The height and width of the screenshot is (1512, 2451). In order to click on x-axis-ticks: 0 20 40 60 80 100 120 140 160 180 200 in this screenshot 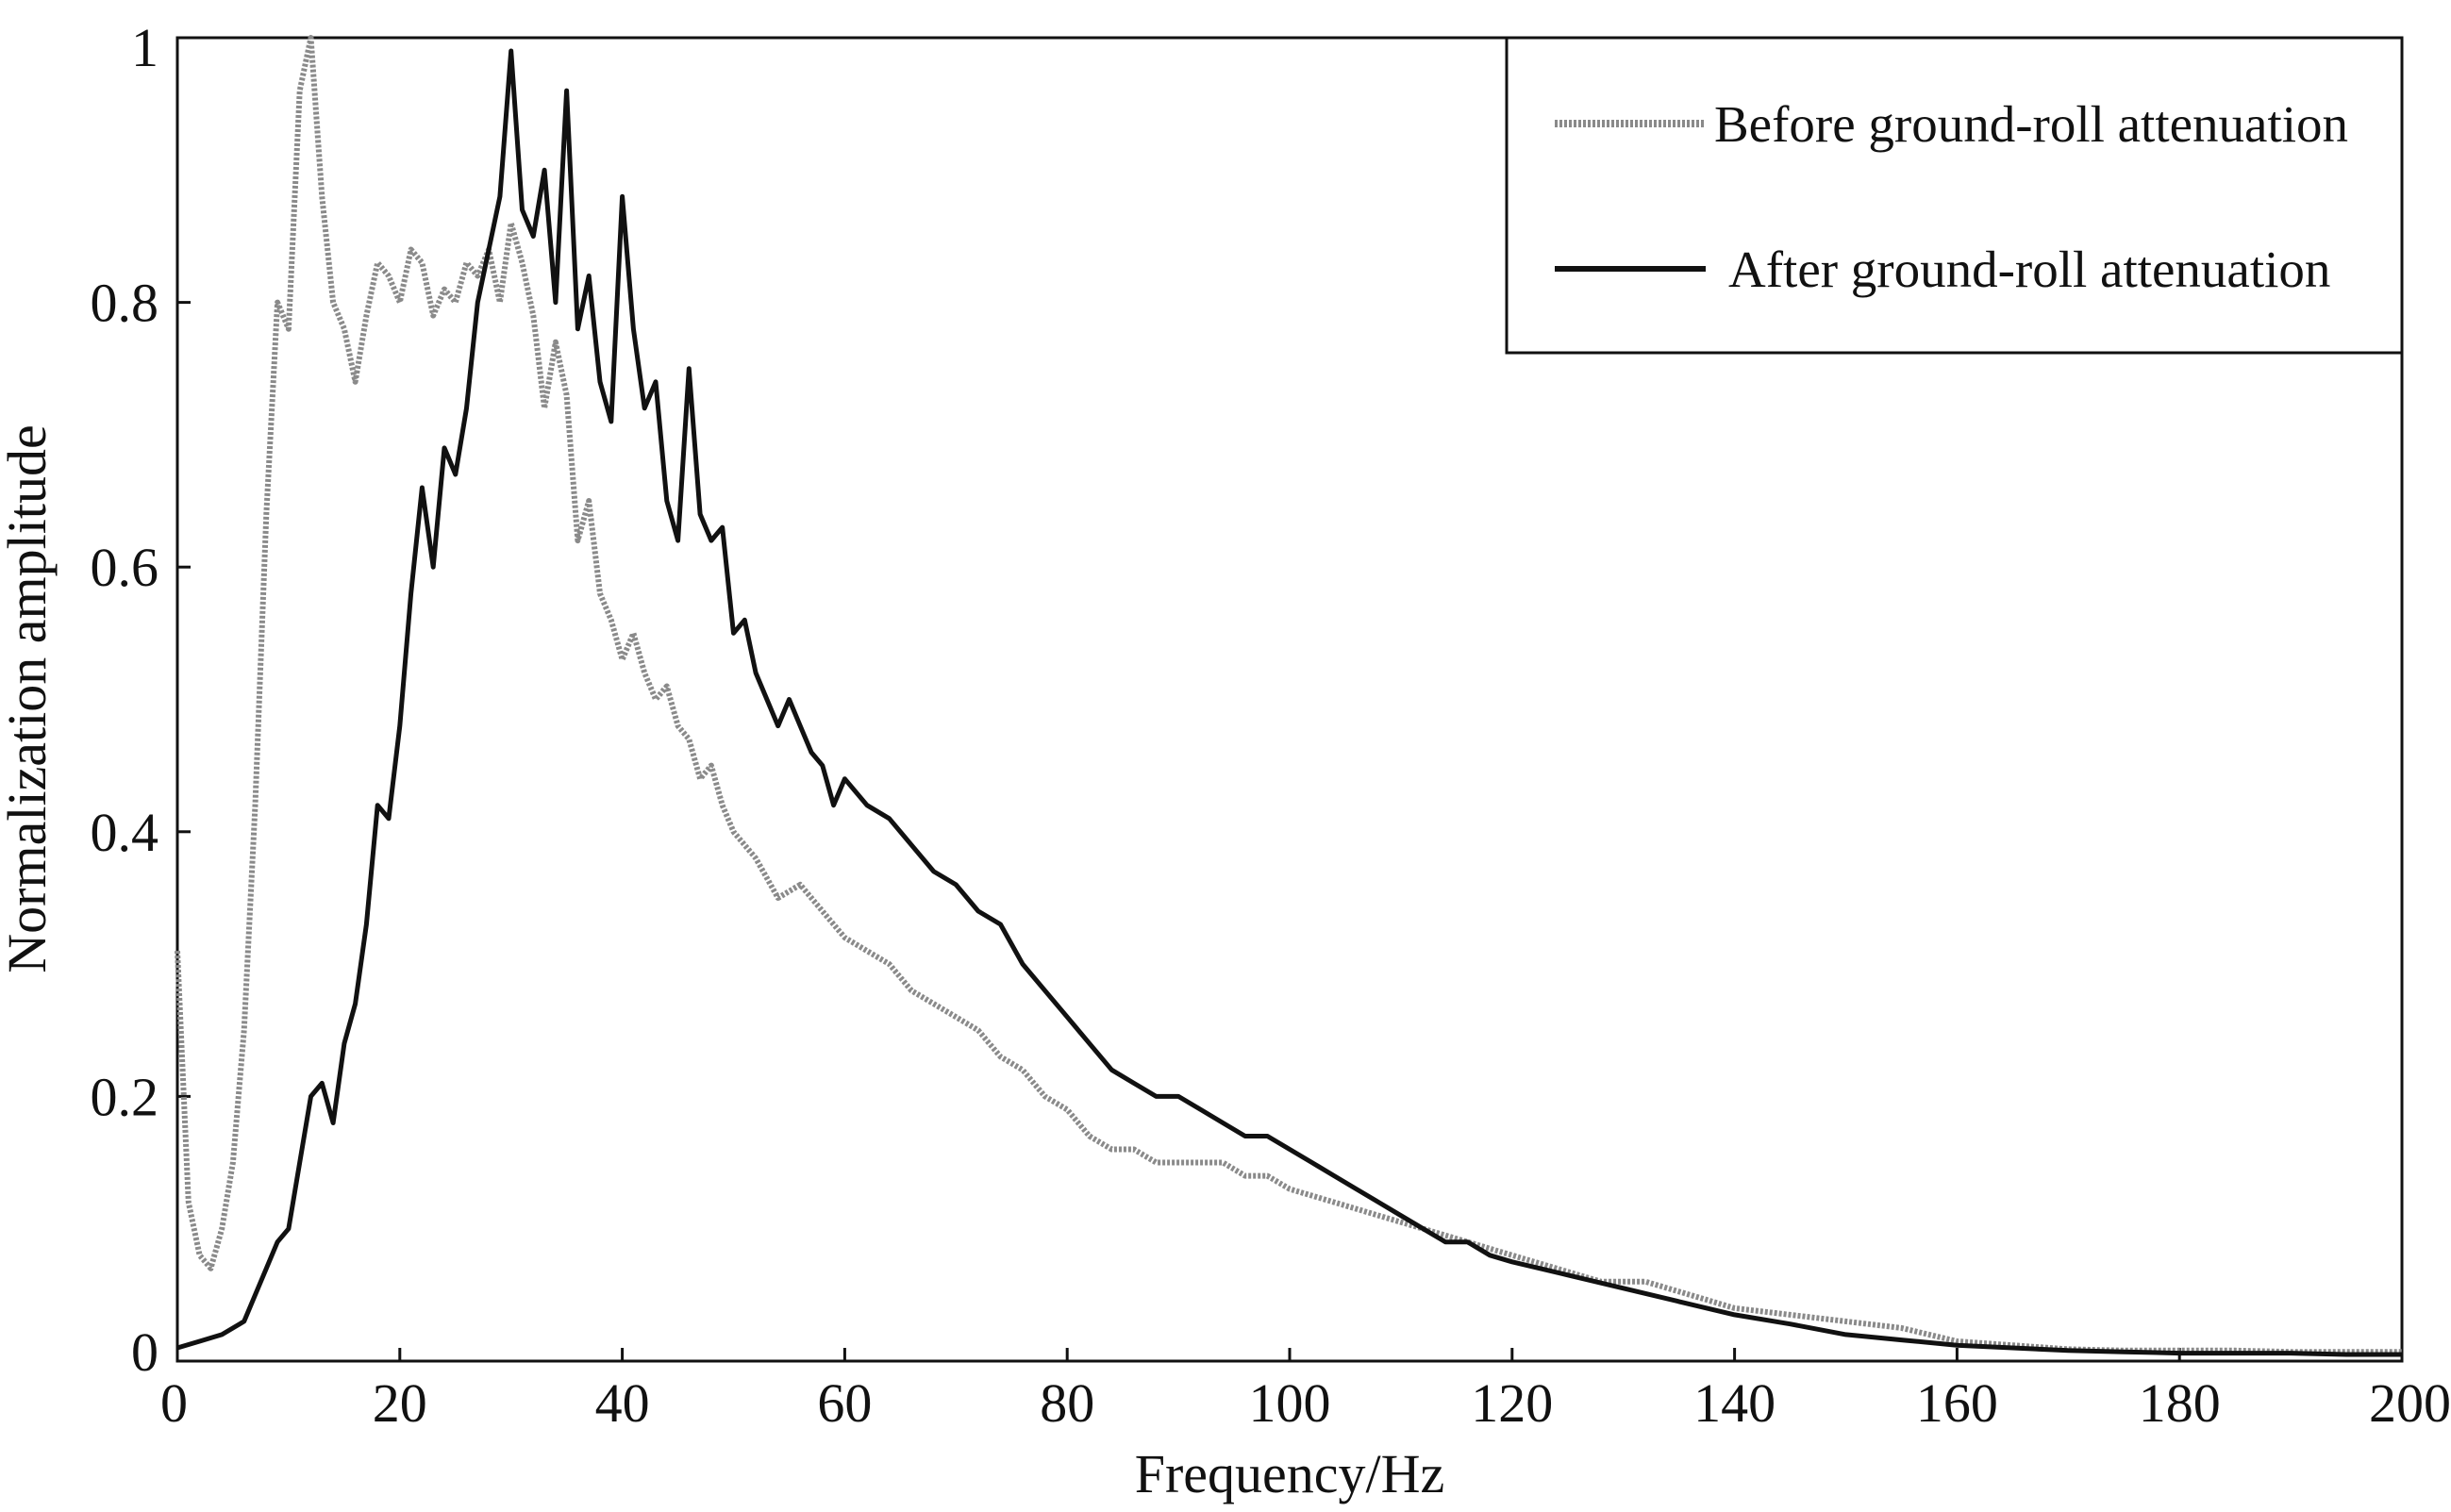, I will do `click(1305, 1391)`.